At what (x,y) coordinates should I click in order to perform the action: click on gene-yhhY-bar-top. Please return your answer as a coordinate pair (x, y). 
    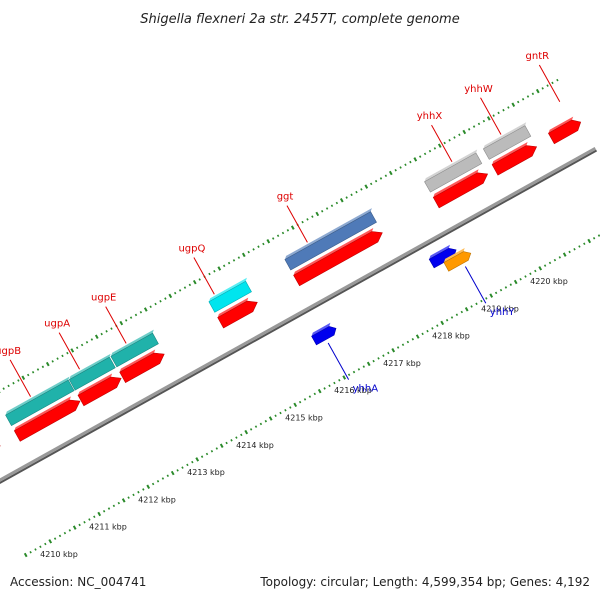
    Looking at the image, I should click on (454, 255).